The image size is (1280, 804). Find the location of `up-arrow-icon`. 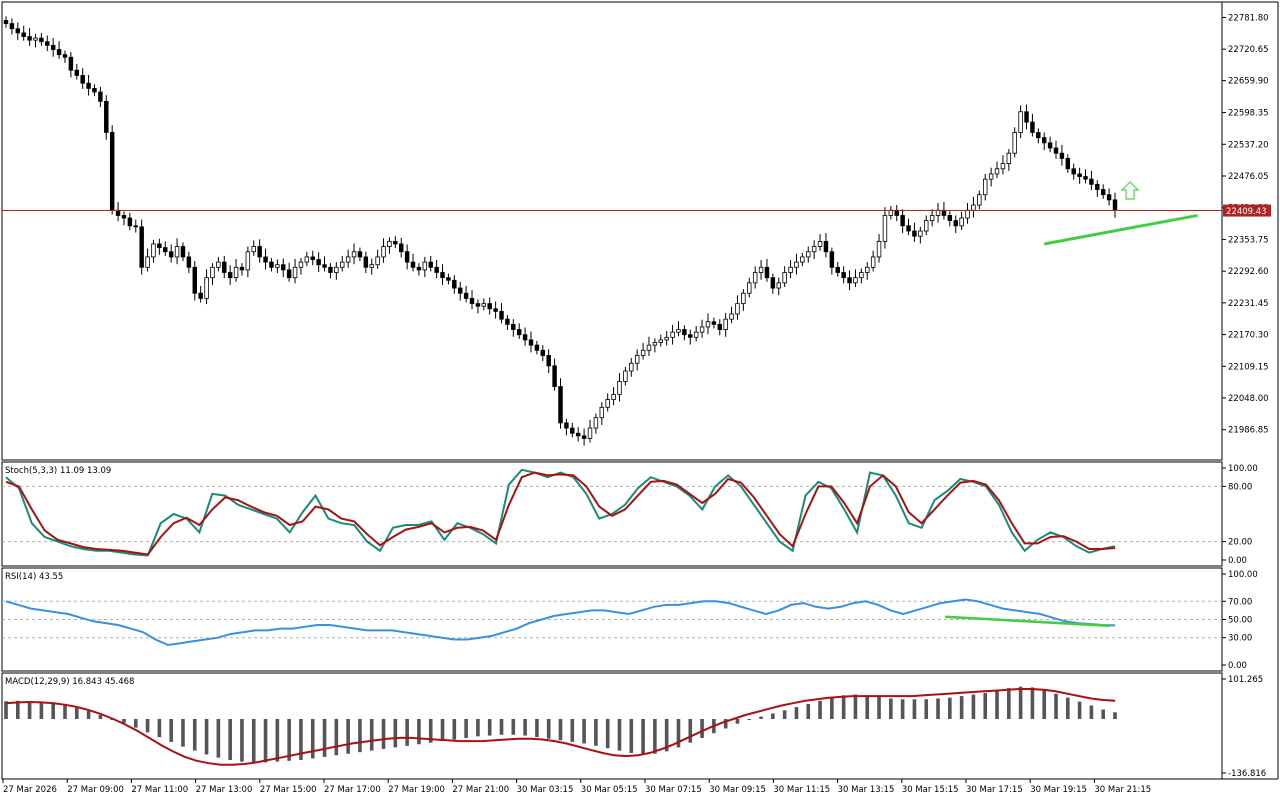

up-arrow-icon is located at coordinates (1130, 190).